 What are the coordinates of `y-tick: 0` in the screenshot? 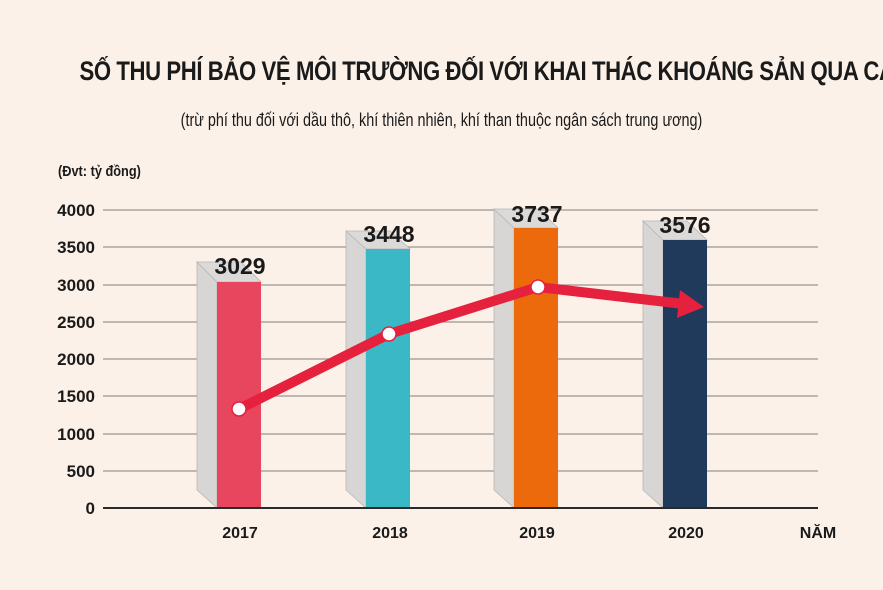 It's located at (90, 508).